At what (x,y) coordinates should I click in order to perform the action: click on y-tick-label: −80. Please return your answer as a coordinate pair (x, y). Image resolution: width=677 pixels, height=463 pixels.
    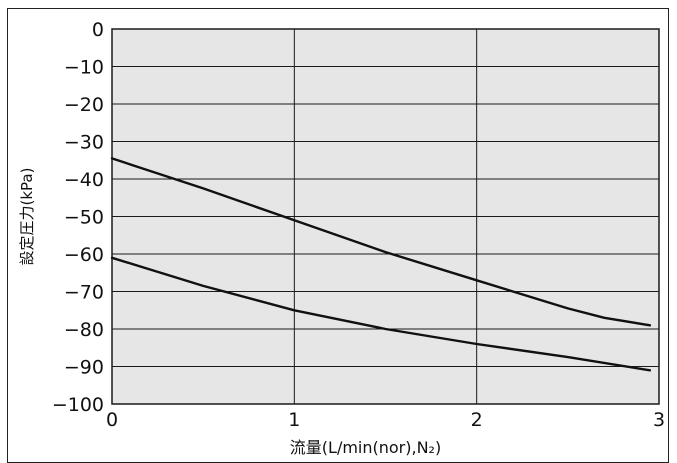
    Looking at the image, I should click on (84, 330).